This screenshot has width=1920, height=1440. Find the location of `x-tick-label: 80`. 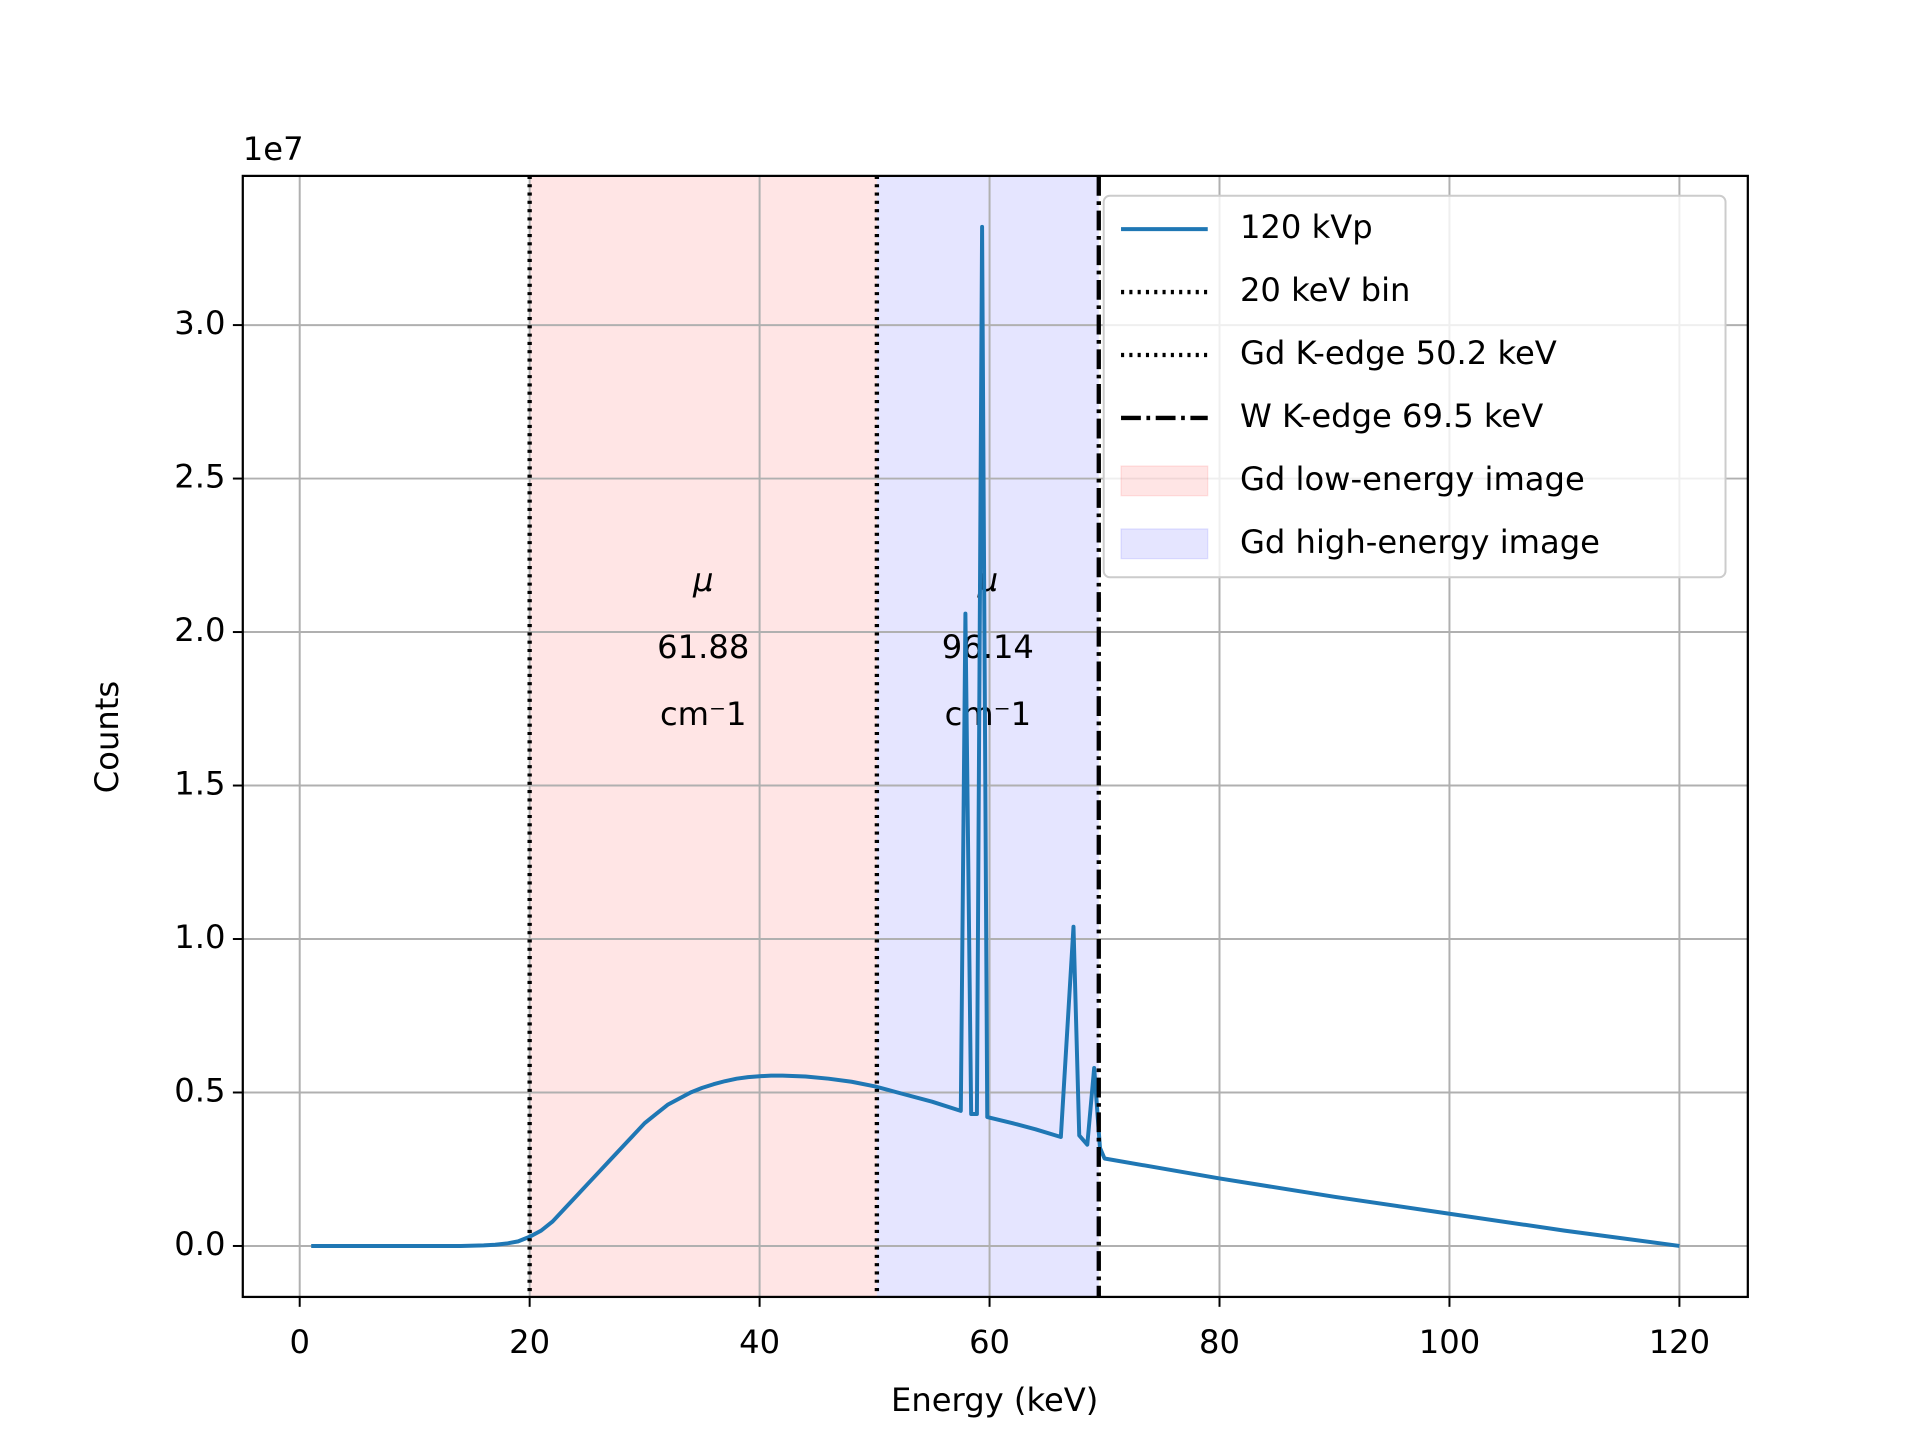

x-tick-label: 80 is located at coordinates (1219, 1342).